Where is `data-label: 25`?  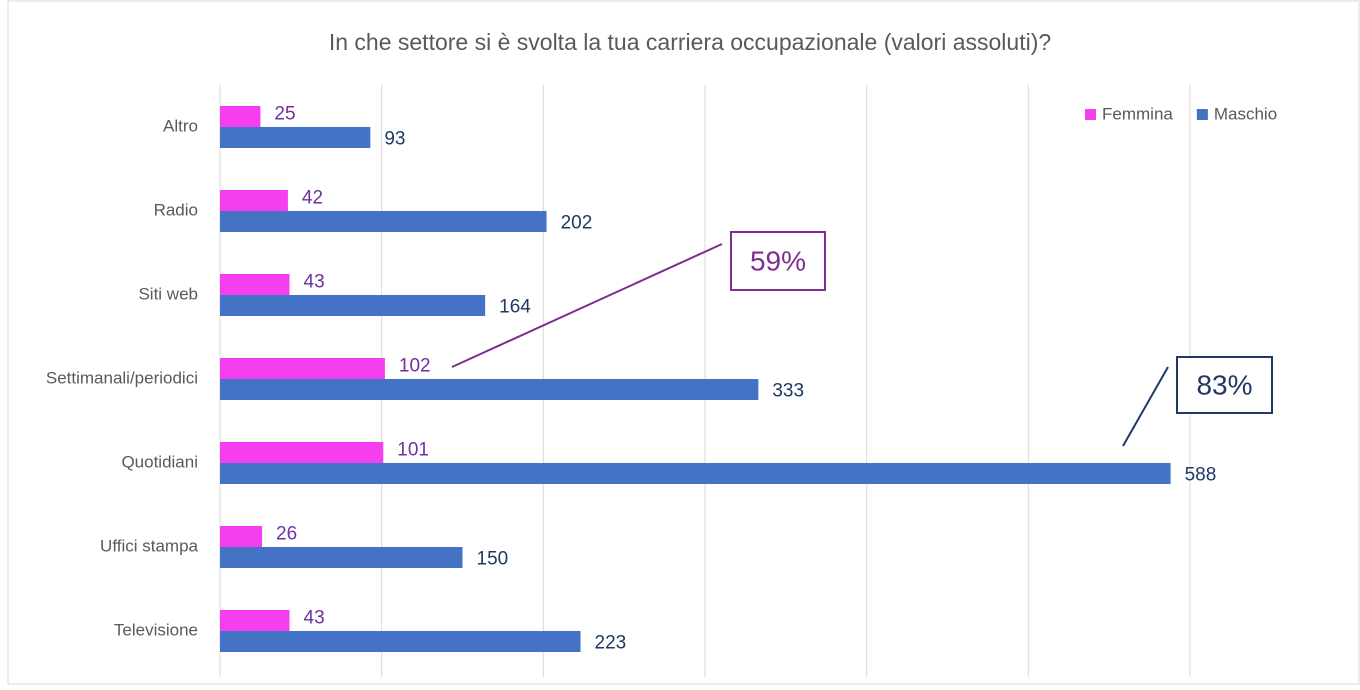
data-label: 25 is located at coordinates (284, 114).